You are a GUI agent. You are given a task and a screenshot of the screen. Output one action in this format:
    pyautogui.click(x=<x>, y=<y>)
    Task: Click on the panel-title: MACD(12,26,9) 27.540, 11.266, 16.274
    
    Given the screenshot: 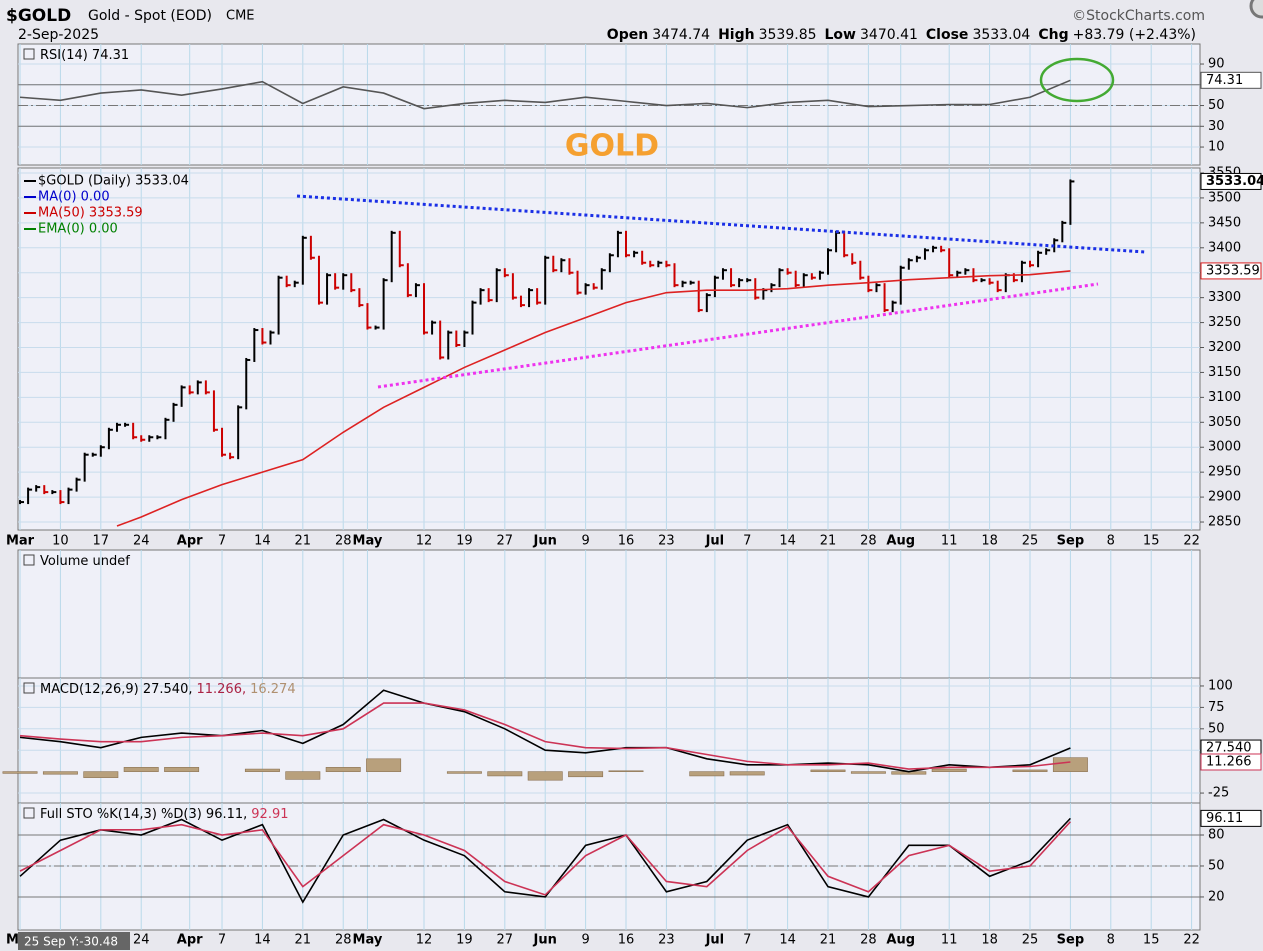 What is the action you would take?
    pyautogui.click(x=168, y=689)
    